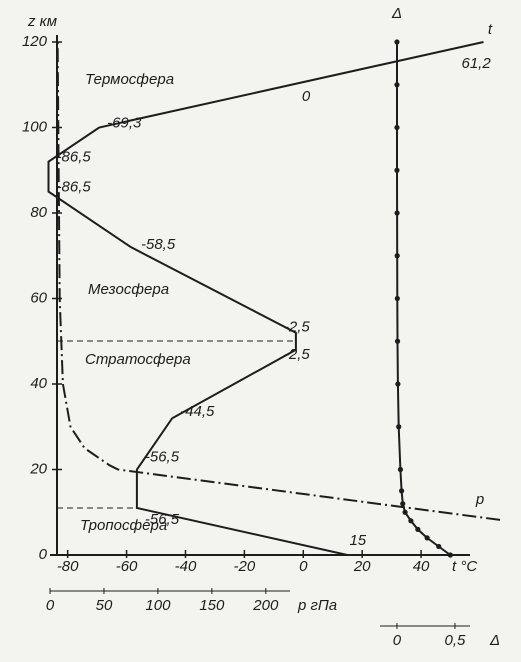 Image resolution: width=521 pixels, height=662 pixels. Describe the element at coordinates (456, 640) in the screenshot. I see `x-tick-label: 0,5` at that location.